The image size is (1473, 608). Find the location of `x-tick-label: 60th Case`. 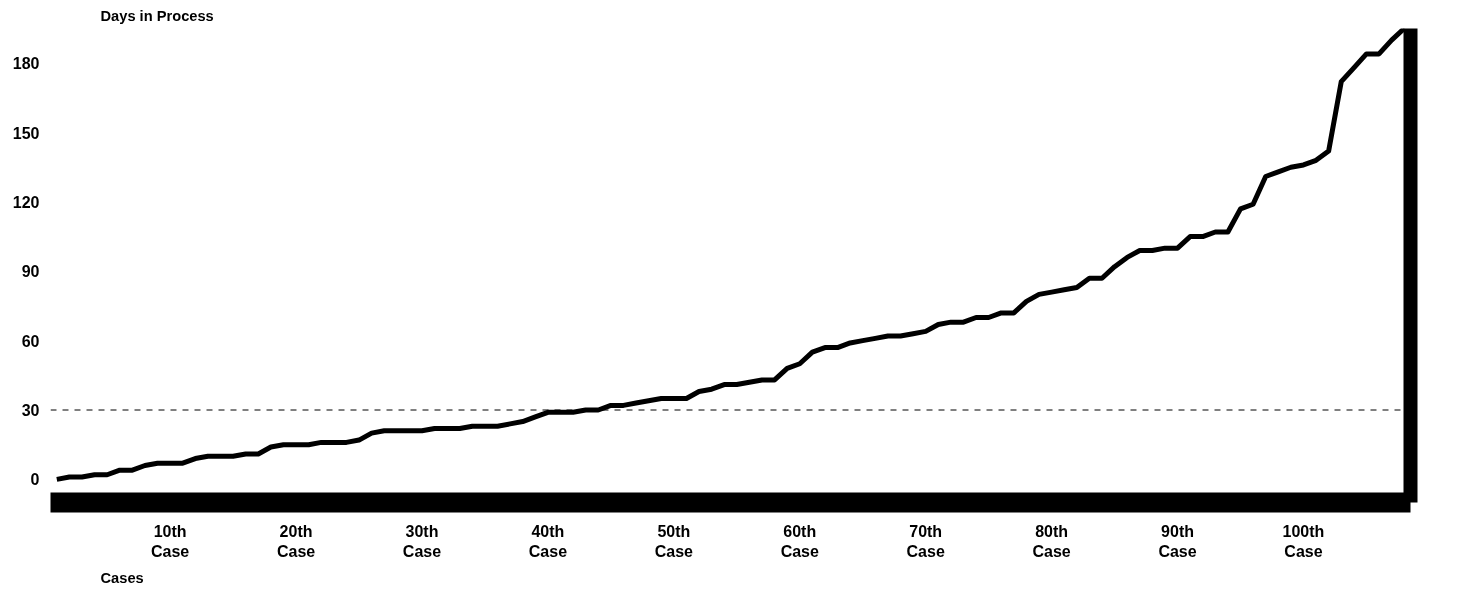

x-tick-label: 60th Case is located at coordinates (799, 541).